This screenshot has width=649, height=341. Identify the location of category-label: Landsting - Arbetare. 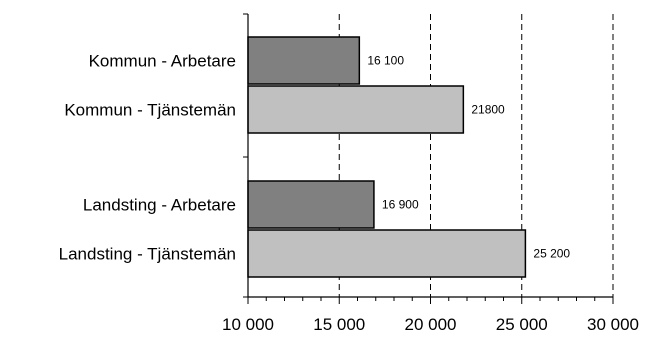
(159, 205).